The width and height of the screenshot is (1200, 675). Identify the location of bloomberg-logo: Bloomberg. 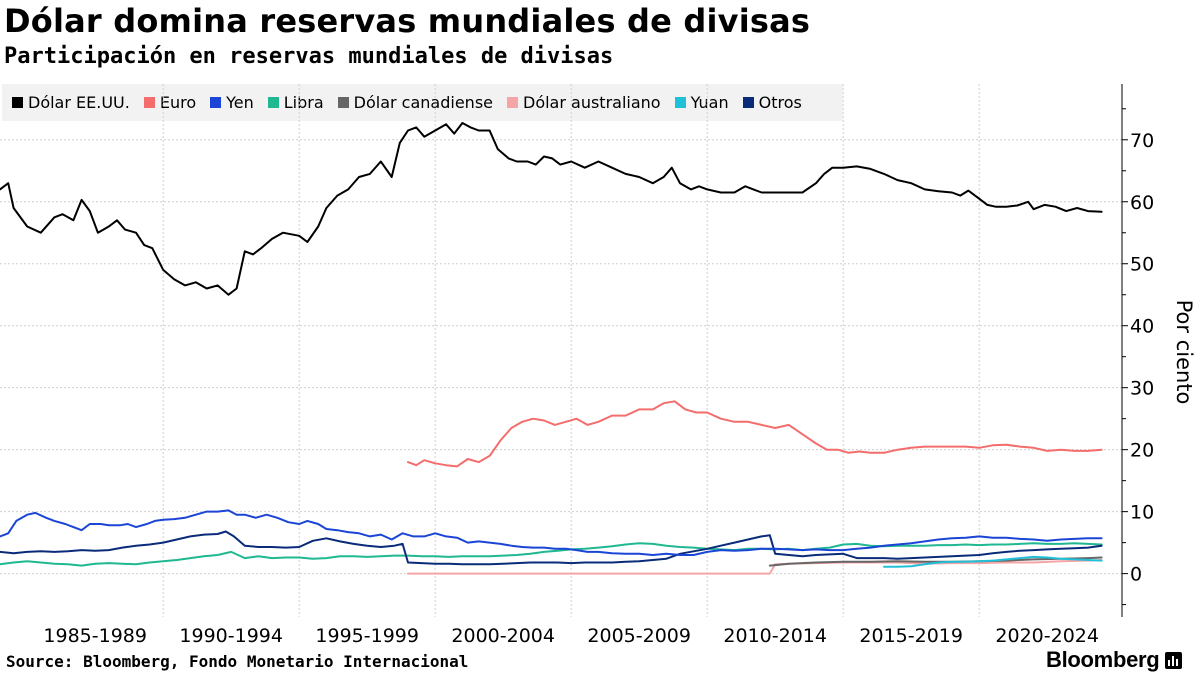
(1114, 660).